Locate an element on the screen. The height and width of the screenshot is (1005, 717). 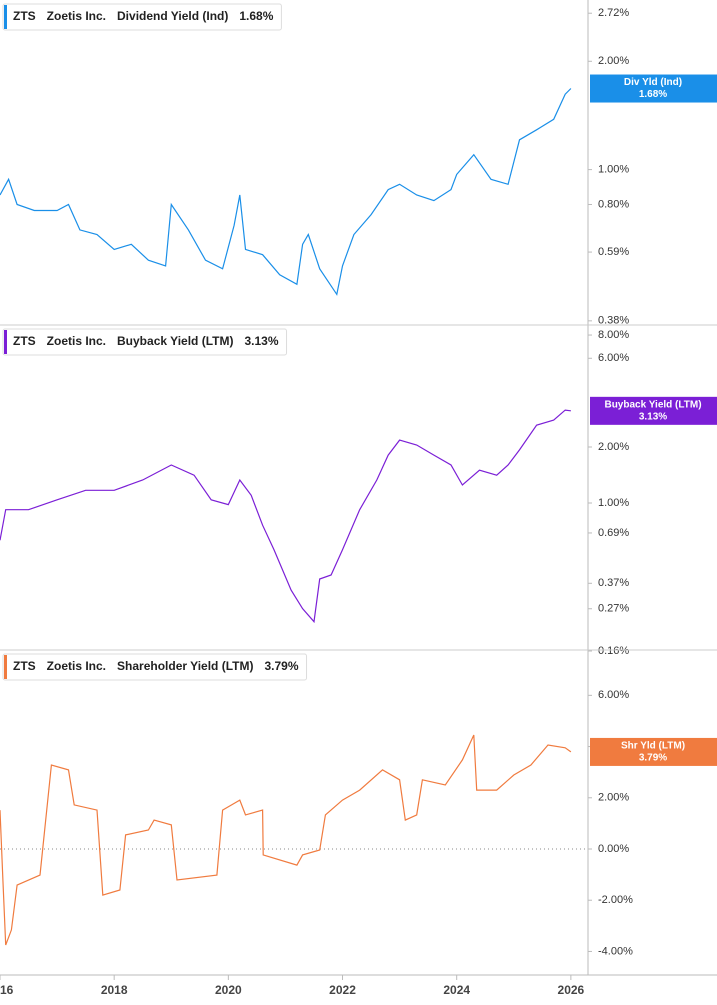
y-tick-label: 0.27% is located at coordinates (613, 609).